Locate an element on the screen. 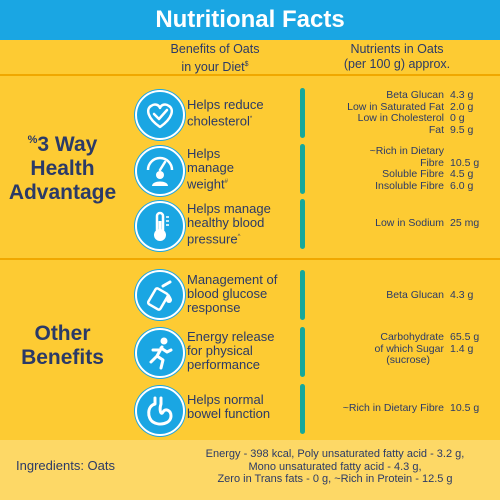 This screenshot has height=500, width=500. nutrients-header-line1: Nutrients in Oats is located at coordinates (397, 49).